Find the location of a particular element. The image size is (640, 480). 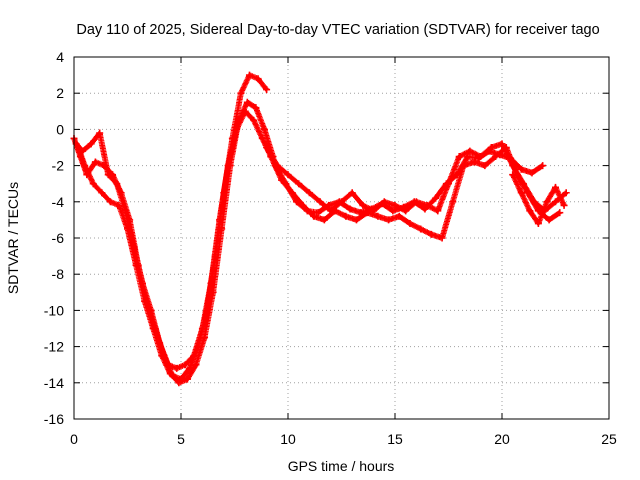

y-tick-label: -10 is located at coordinates (54, 310).